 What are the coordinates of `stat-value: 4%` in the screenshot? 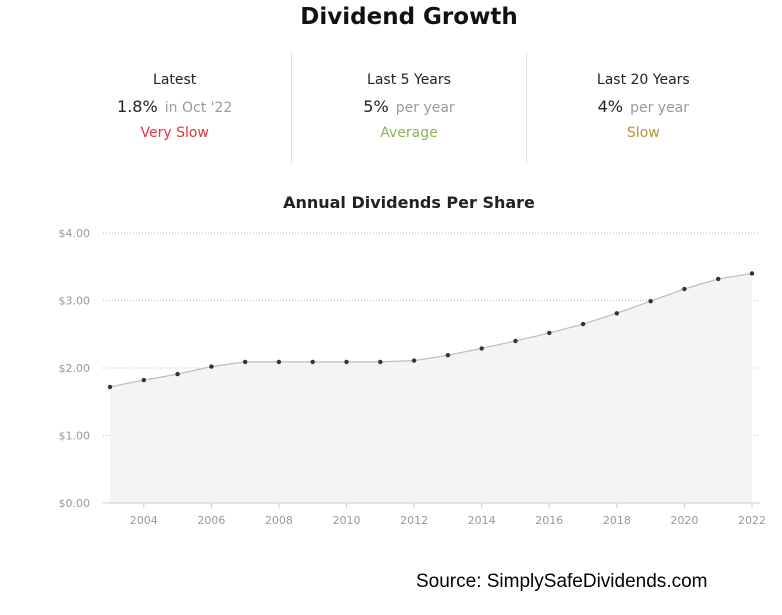 It's located at (610, 106).